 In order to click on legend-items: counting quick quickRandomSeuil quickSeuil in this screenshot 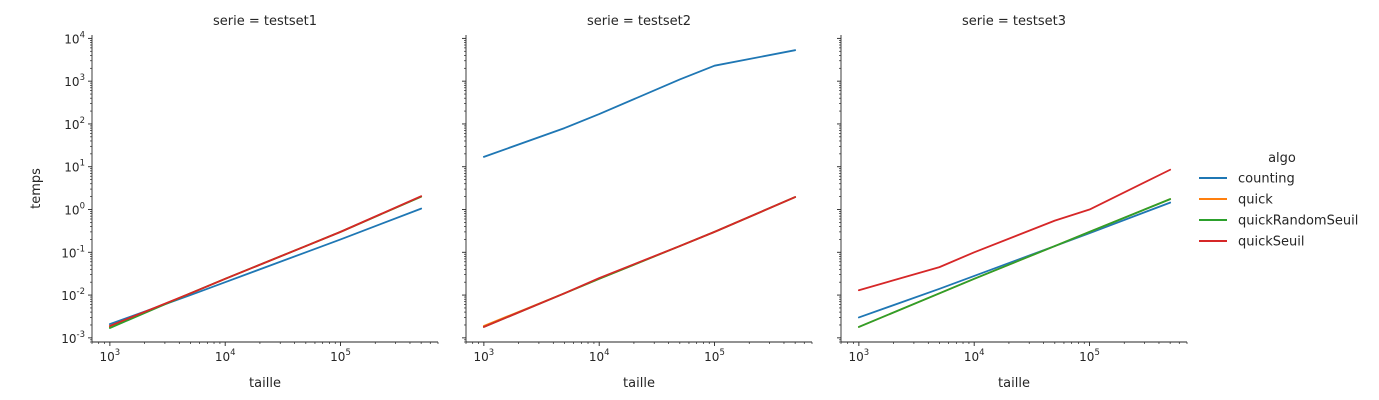, I will do `click(1278, 211)`.